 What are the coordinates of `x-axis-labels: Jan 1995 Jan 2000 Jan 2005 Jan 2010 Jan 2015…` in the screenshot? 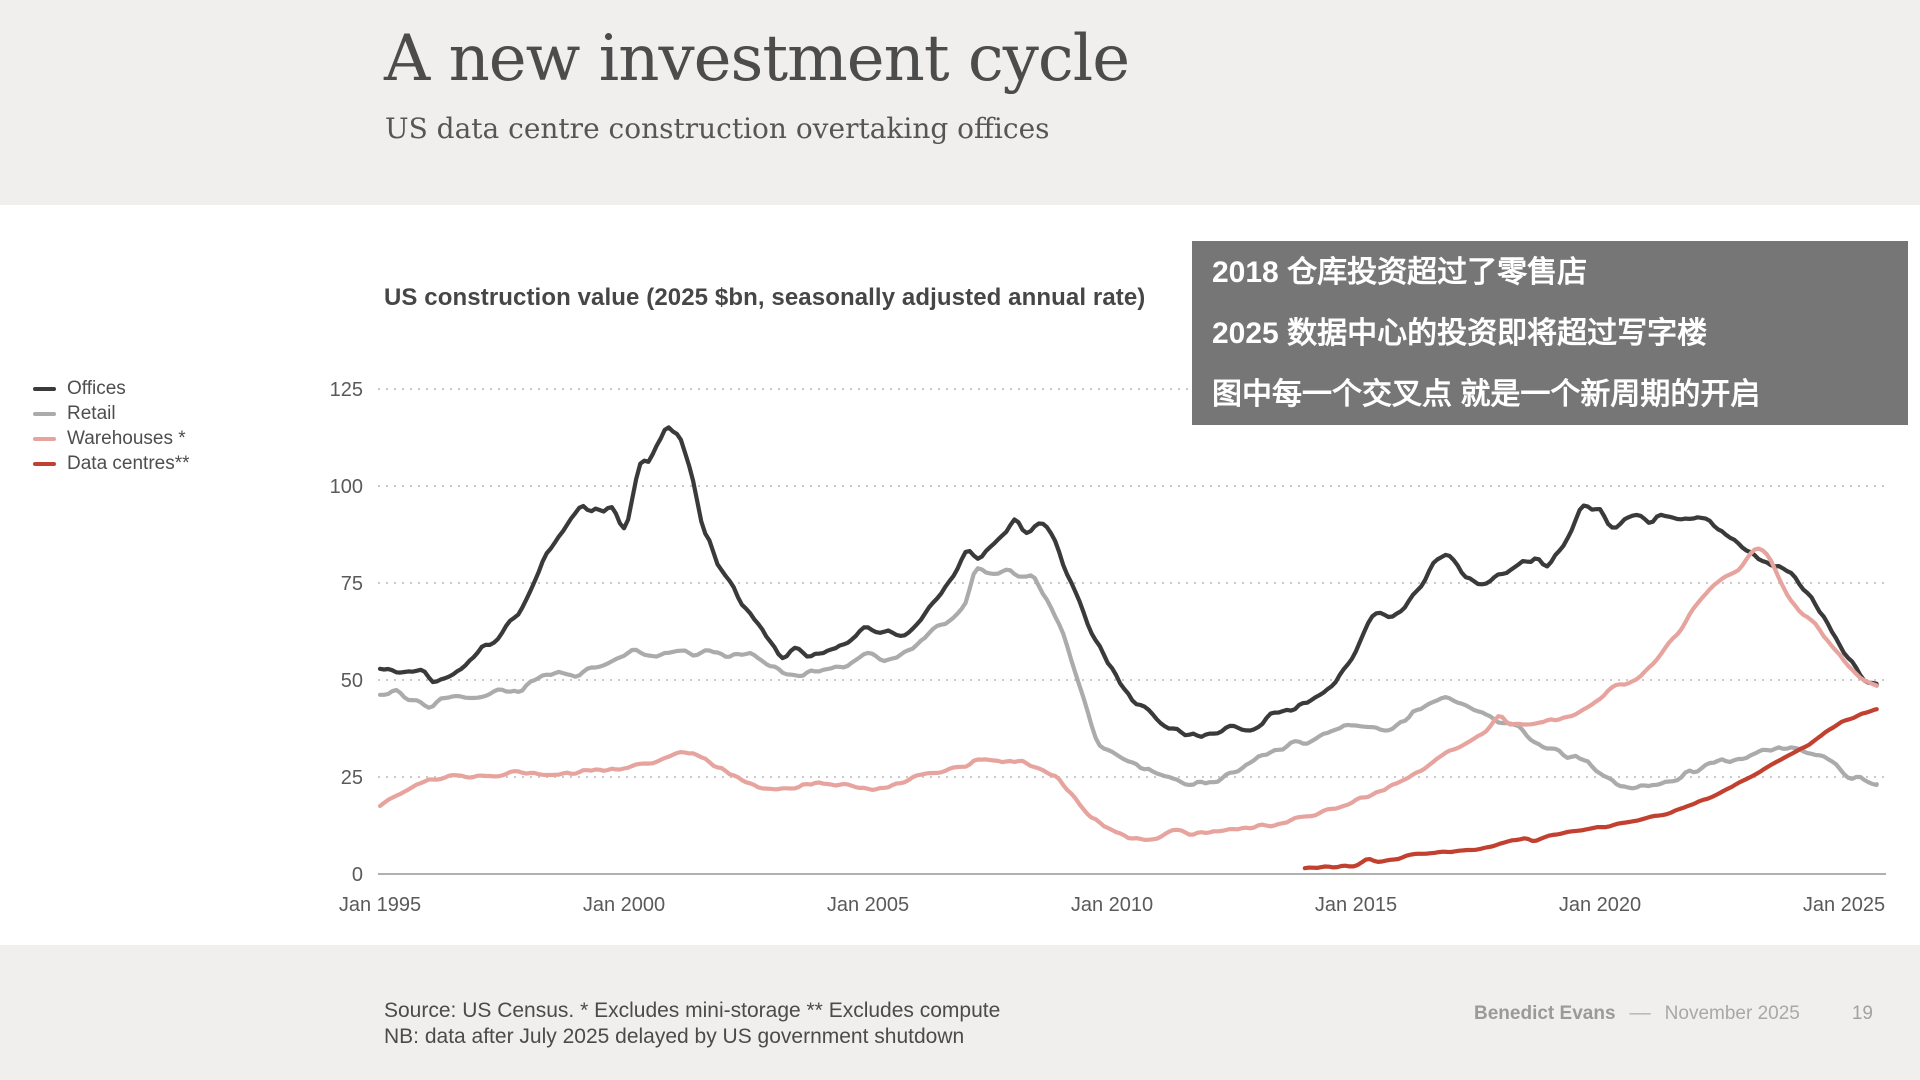 It's located at (1112, 905).